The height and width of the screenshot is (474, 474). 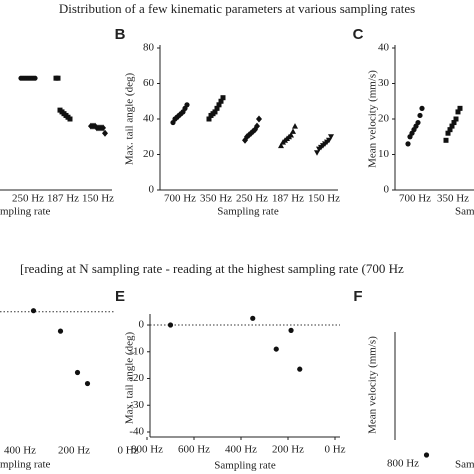 What do you see at coordinates (149, 48) in the screenshot?
I see `y-tick-label: 80` at bounding box center [149, 48].